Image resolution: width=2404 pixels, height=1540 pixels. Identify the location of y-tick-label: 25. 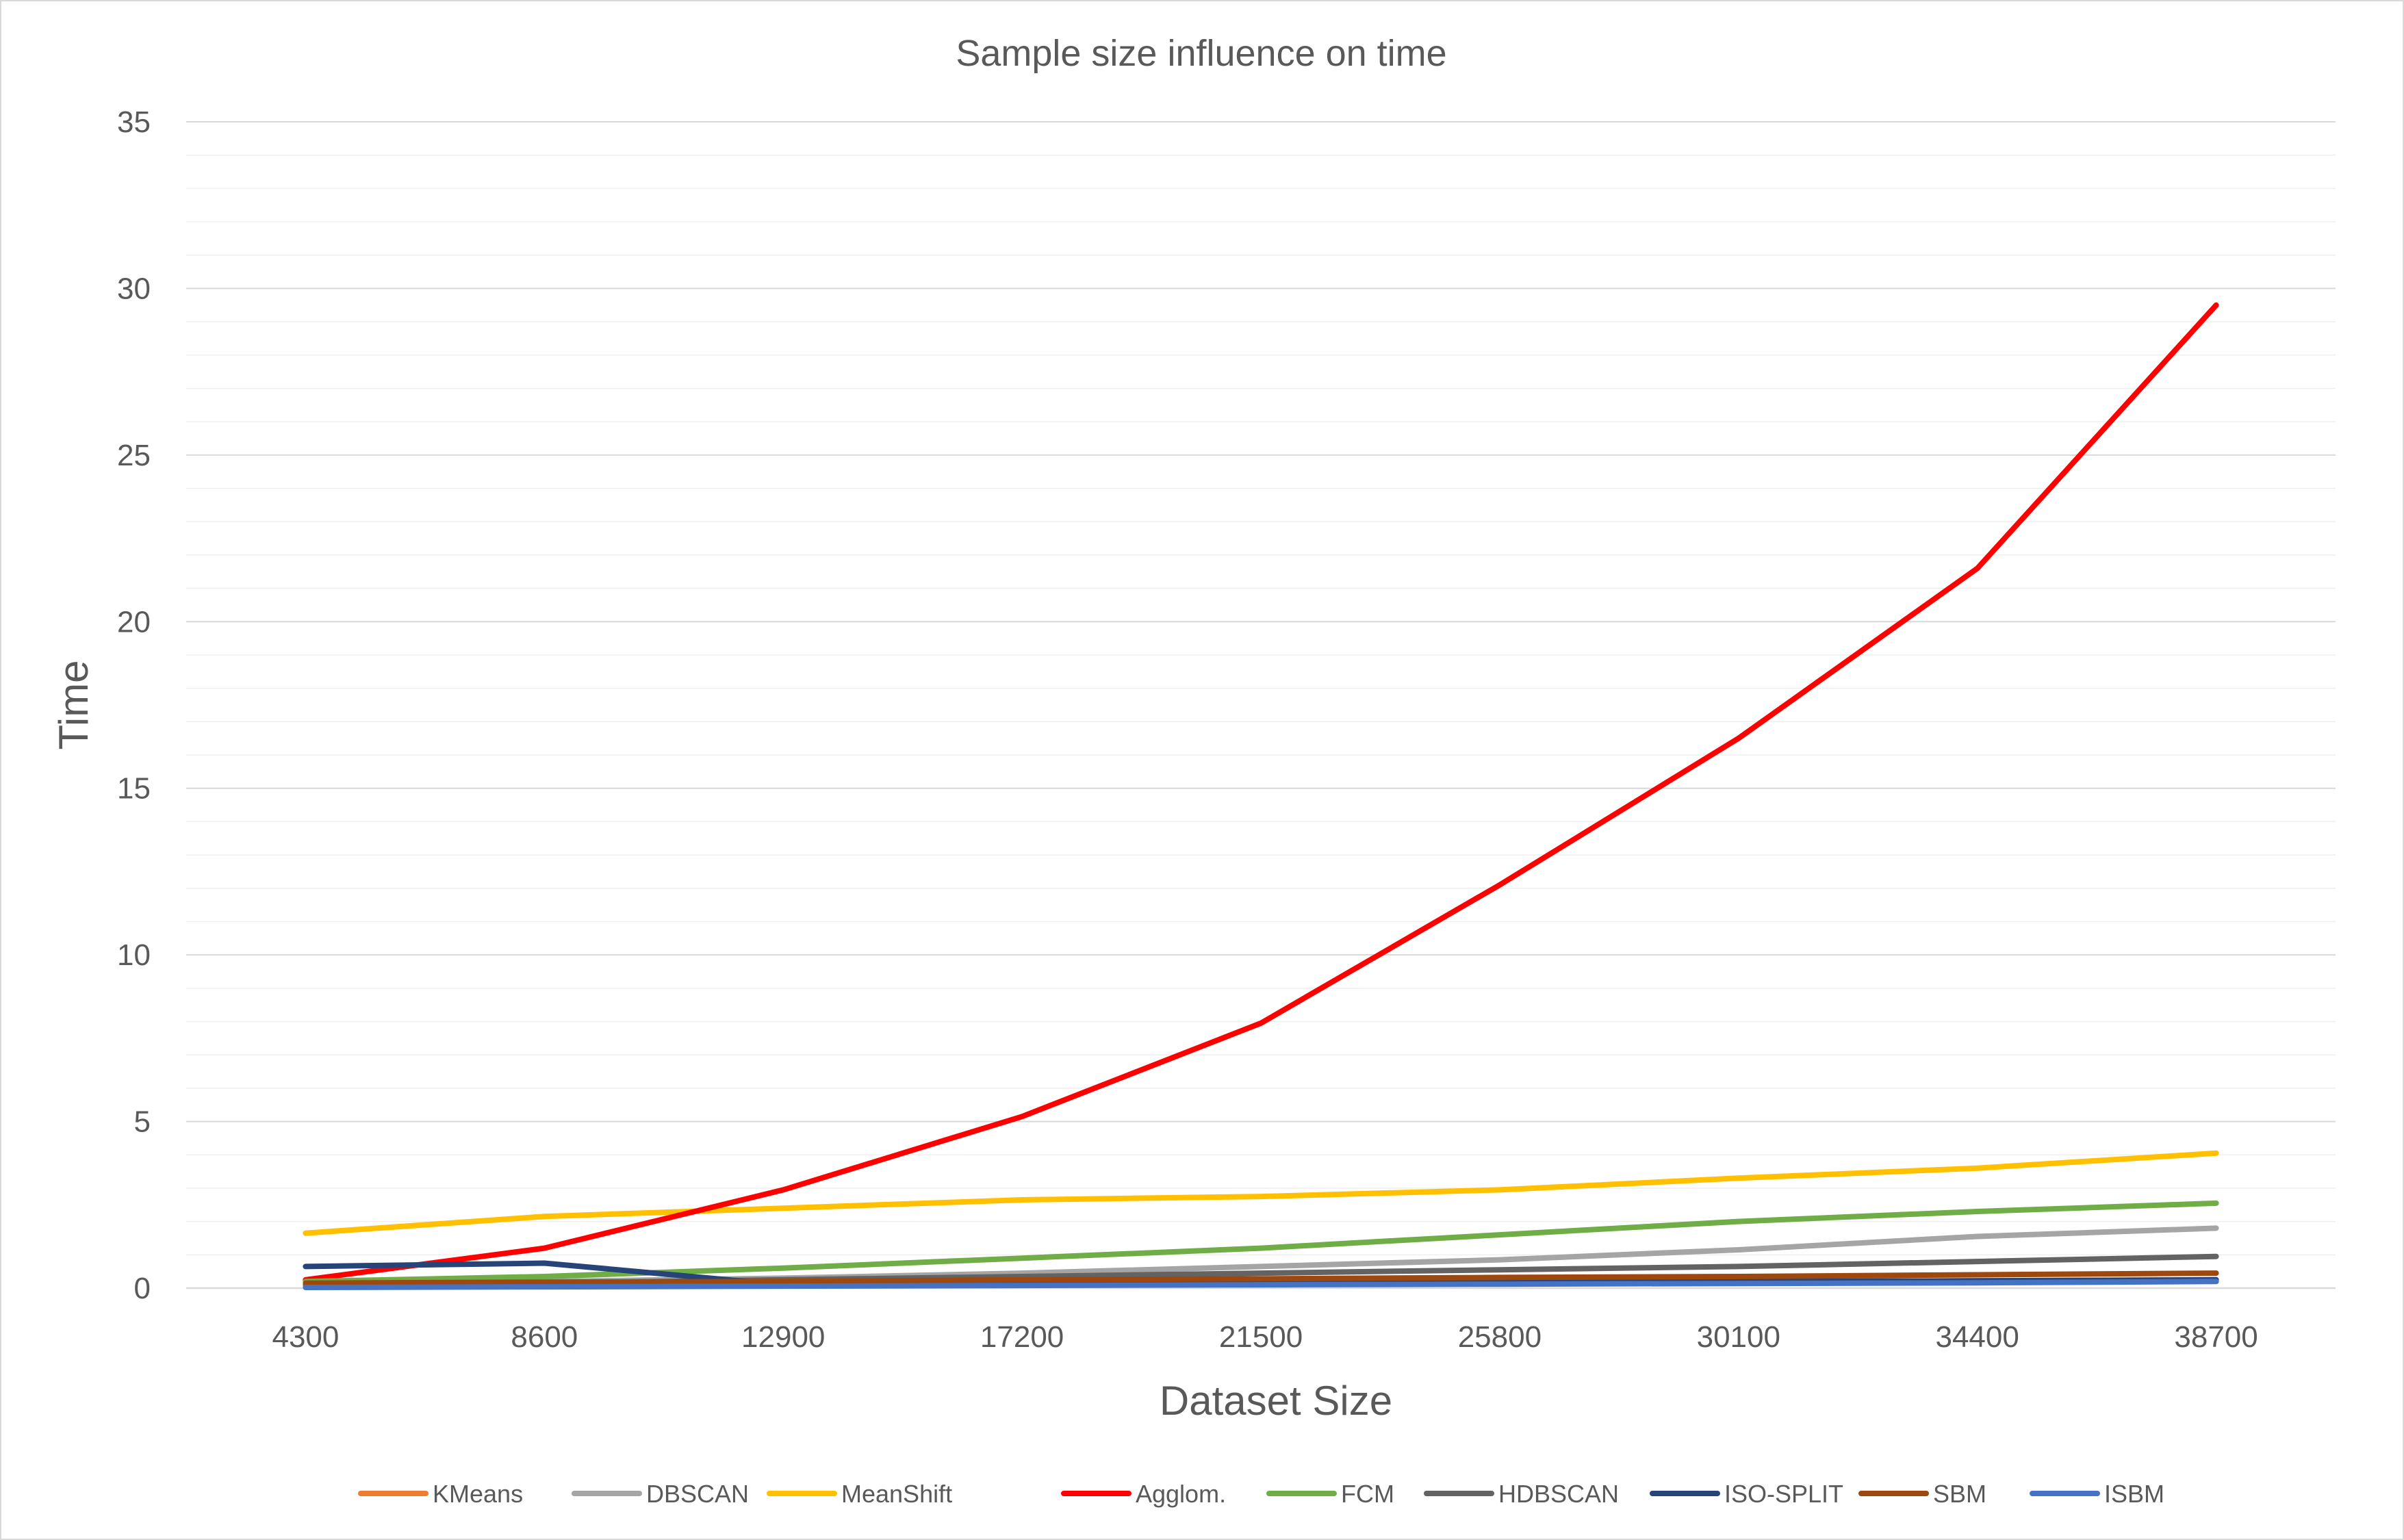
(134, 455).